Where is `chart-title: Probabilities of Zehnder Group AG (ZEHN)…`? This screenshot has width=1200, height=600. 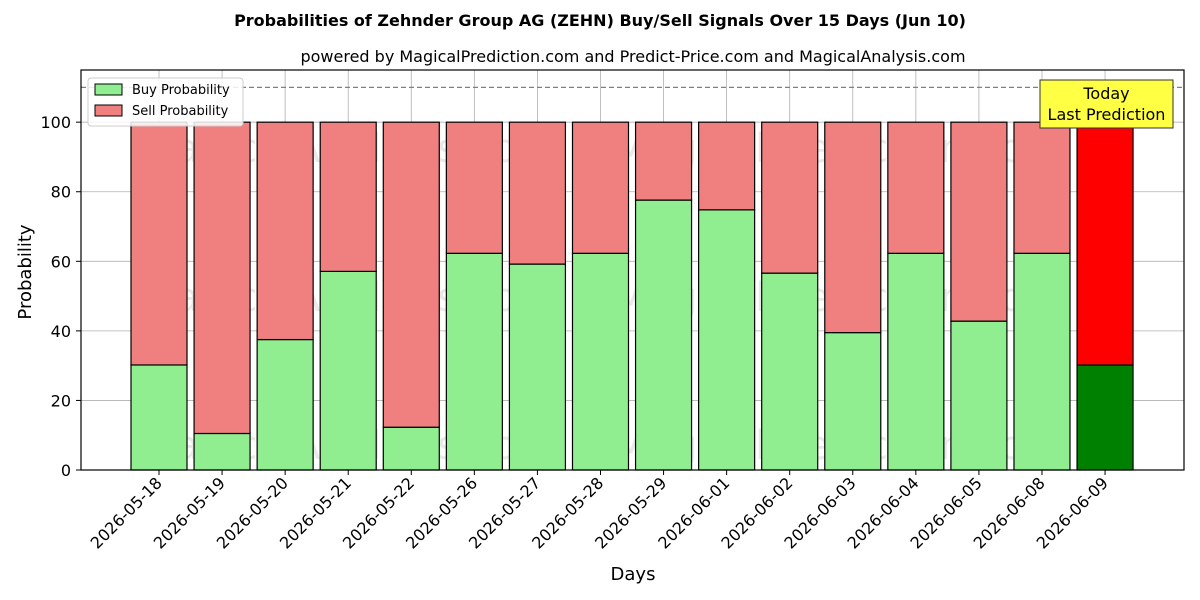 chart-title: Probabilities of Zehnder Group AG (ZEHN)… is located at coordinates (600, 20).